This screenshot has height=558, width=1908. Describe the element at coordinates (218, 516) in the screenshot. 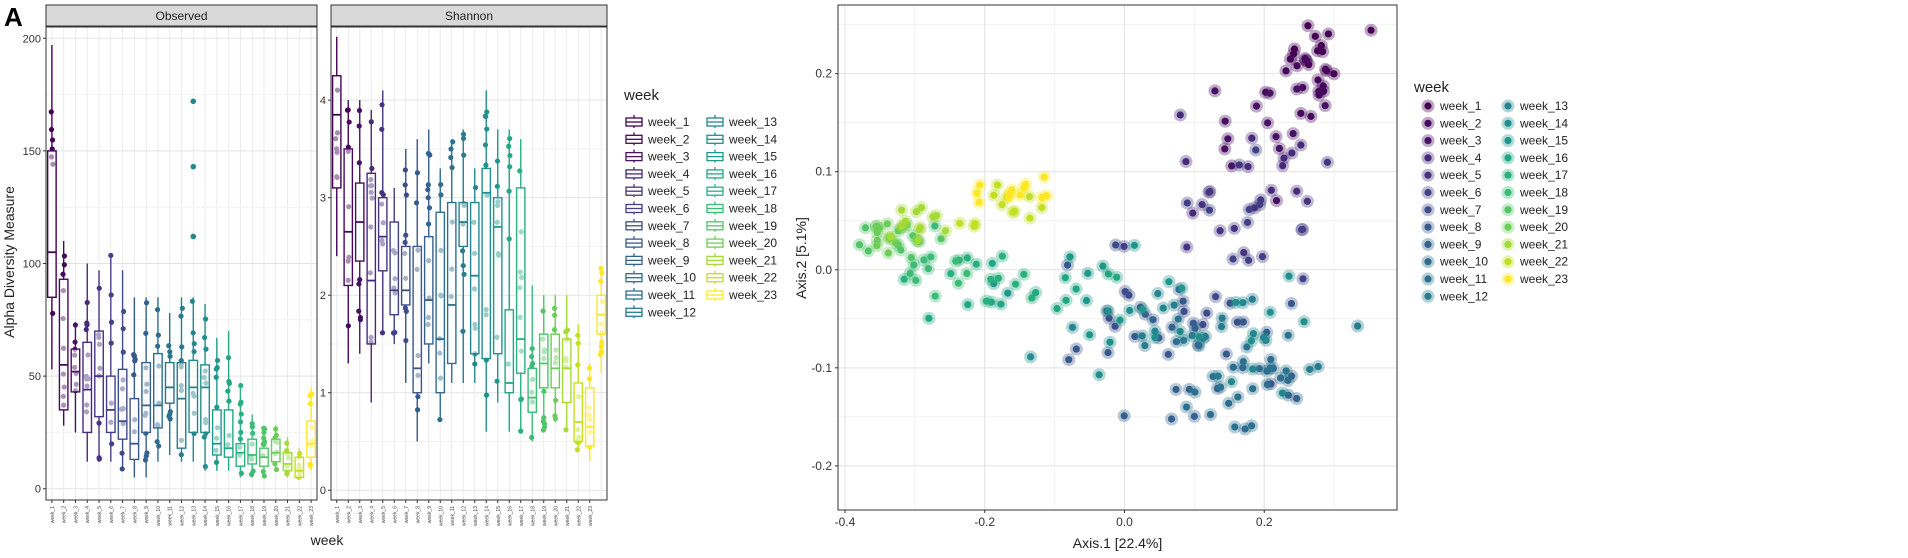

I see `x-tick-label: week_15` at that location.